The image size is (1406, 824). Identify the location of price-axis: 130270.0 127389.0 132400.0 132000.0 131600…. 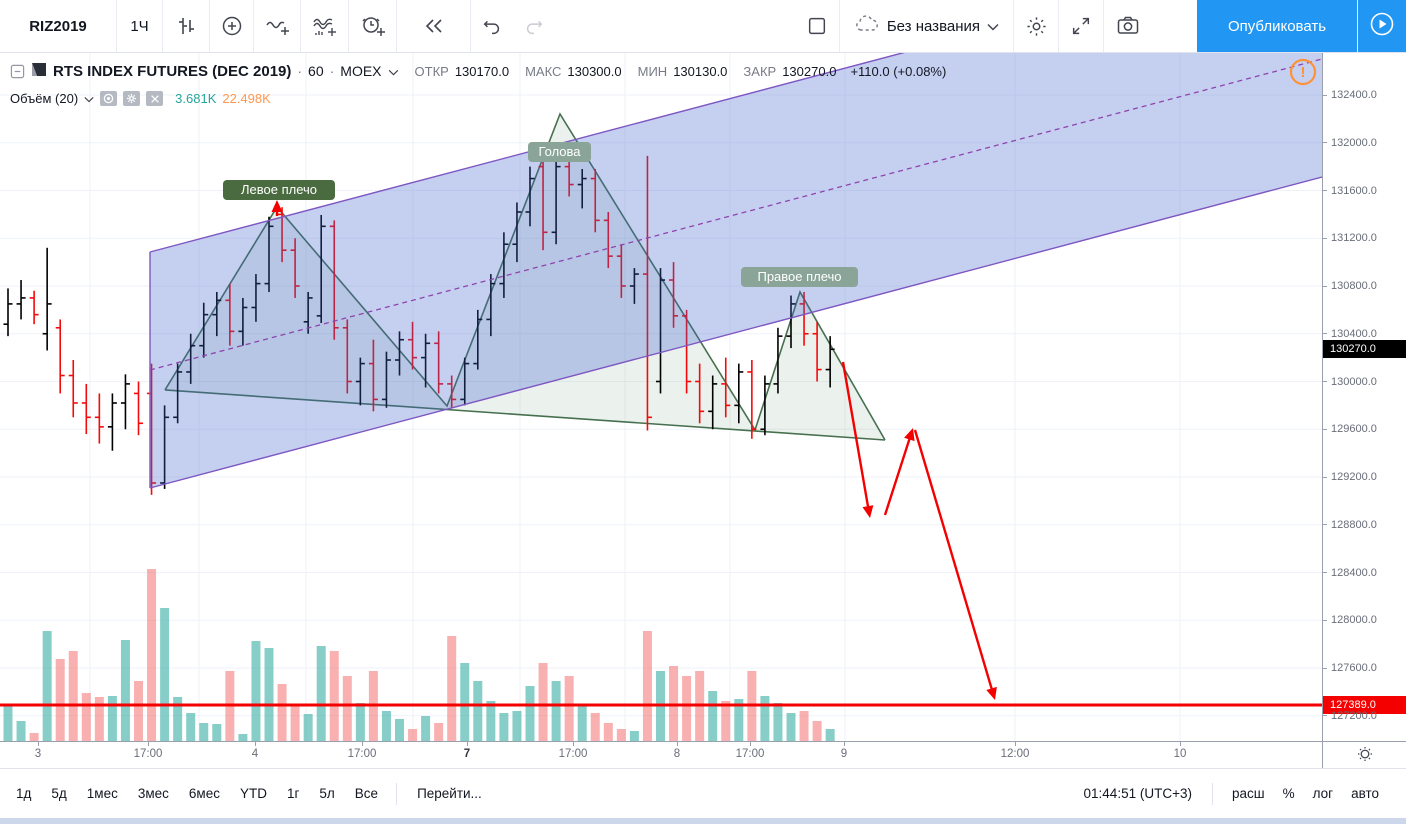
(1364, 397).